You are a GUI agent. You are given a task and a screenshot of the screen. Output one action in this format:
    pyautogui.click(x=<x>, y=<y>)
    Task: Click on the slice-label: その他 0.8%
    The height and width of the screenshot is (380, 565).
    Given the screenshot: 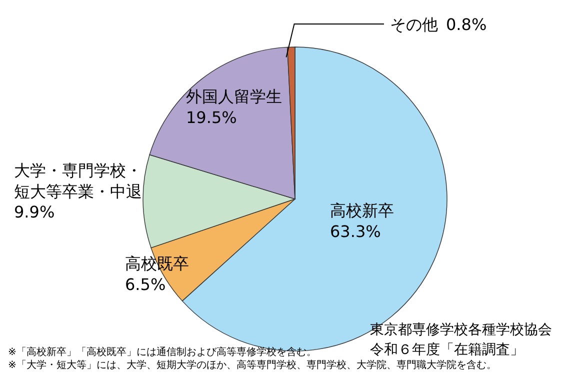 What is the action you would take?
    pyautogui.click(x=438, y=24)
    